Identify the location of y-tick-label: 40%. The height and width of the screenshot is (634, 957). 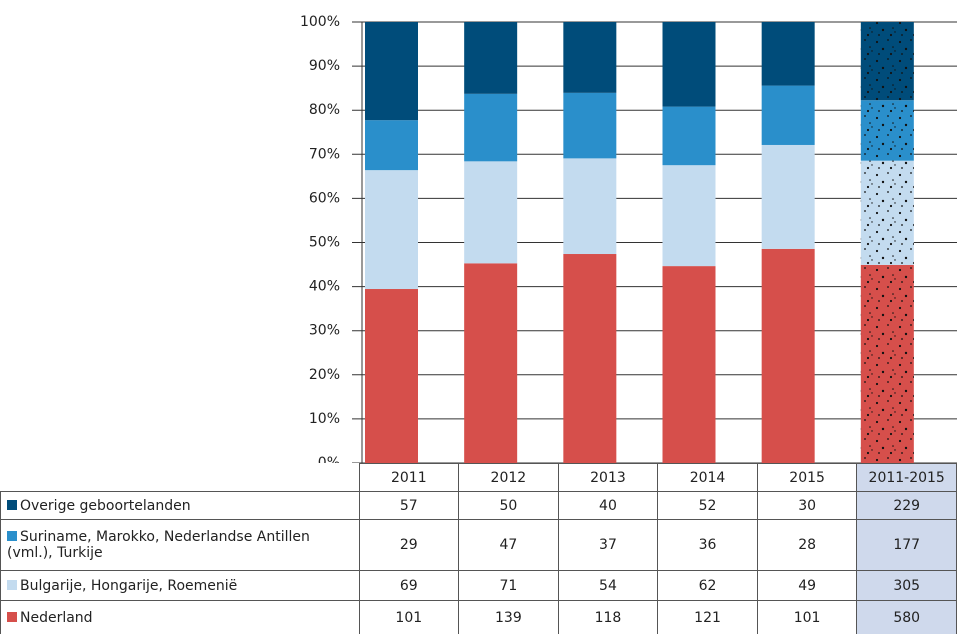
(324, 287).